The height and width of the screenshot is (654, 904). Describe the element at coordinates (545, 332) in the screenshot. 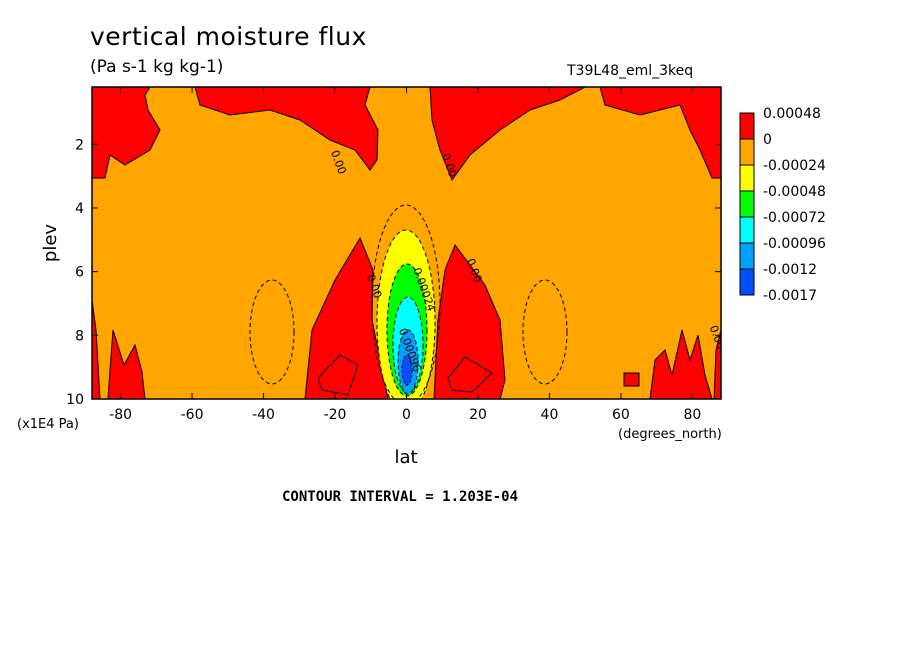

I see `dashed-contour-east` at that location.